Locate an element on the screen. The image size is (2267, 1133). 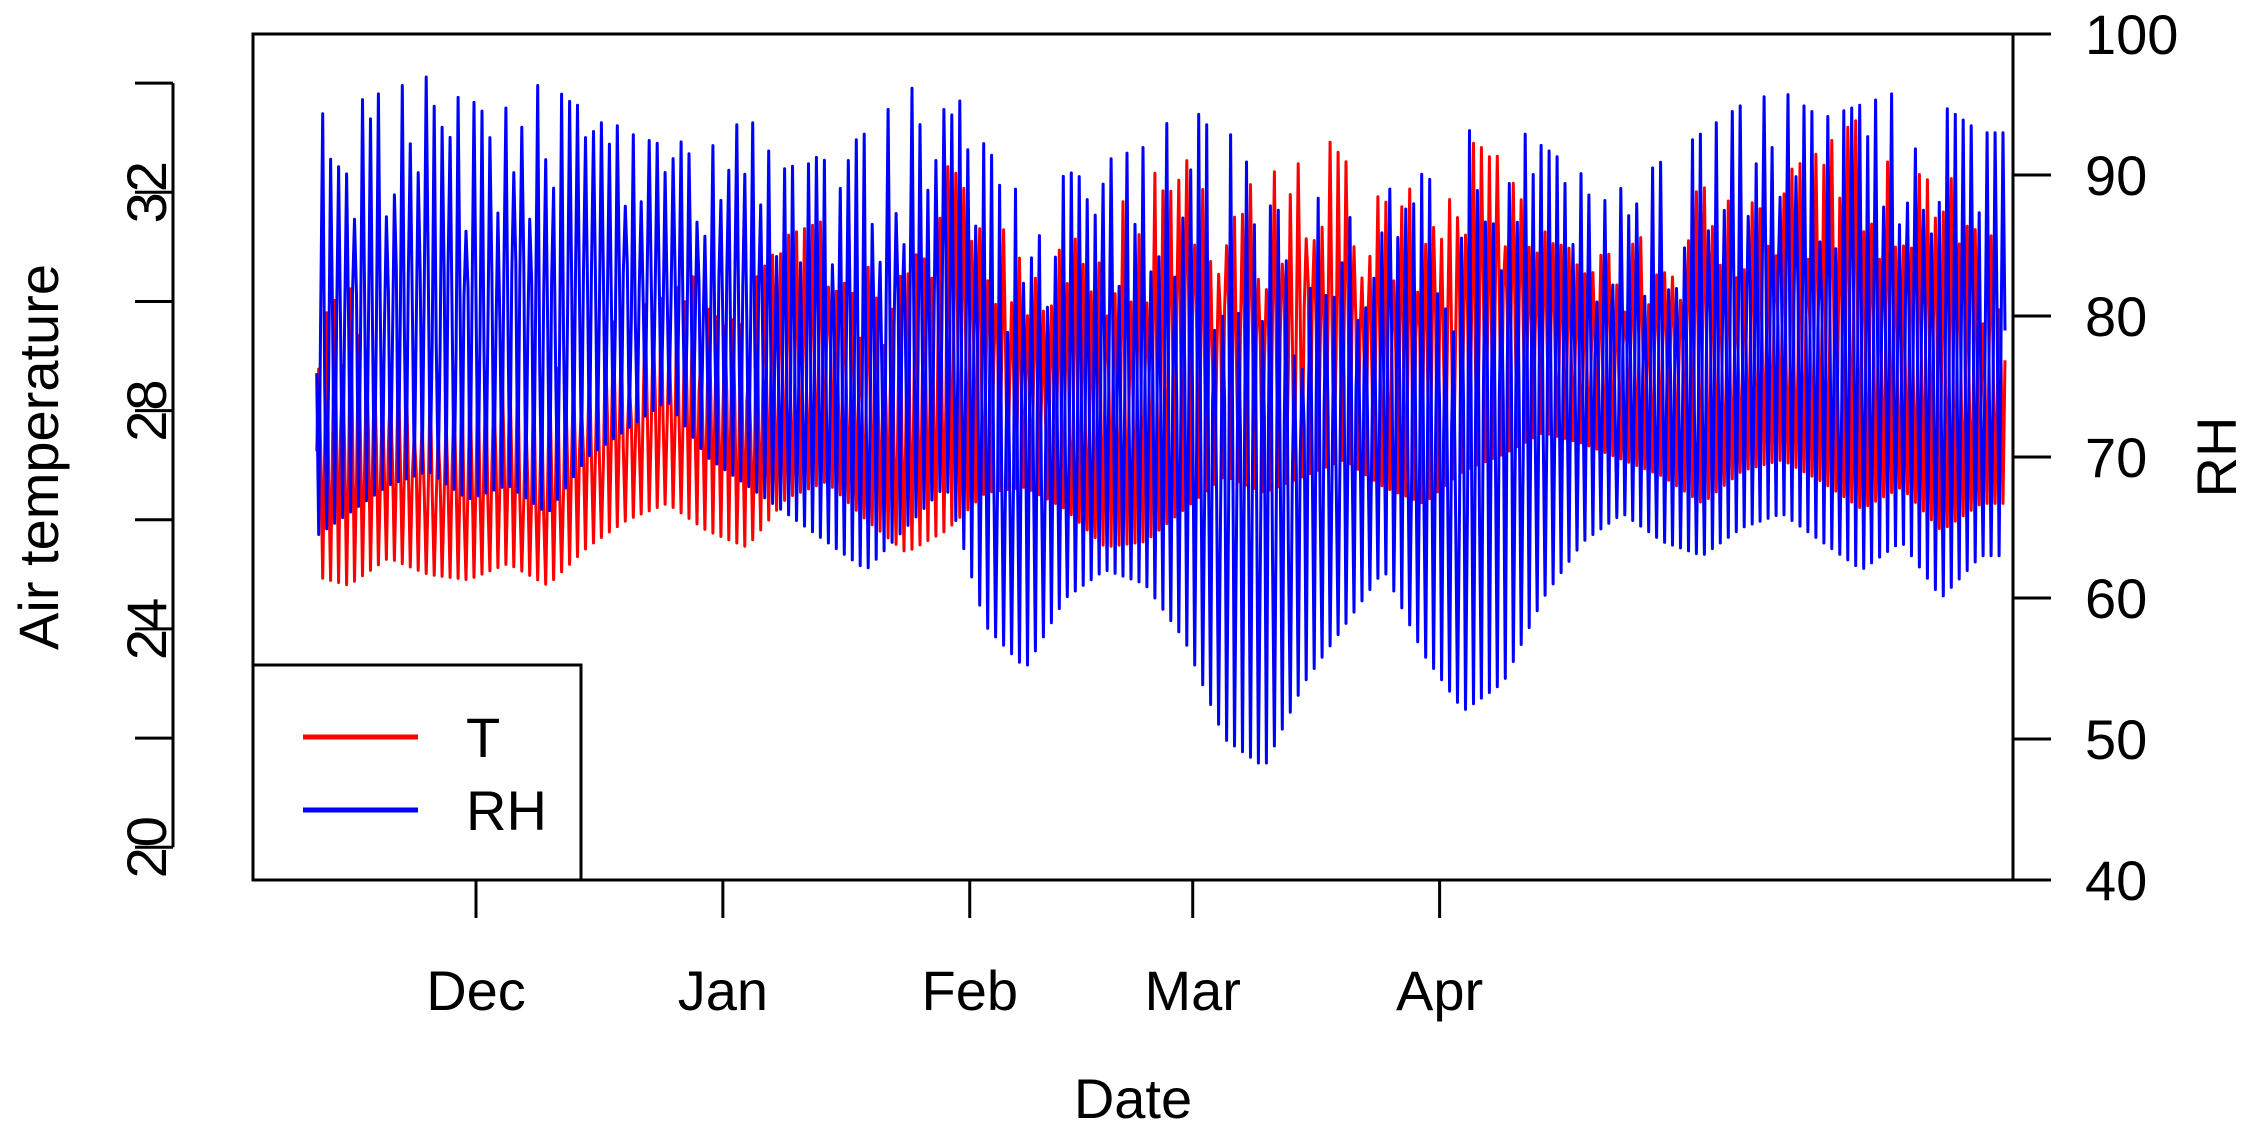
y-right-tick-label-3: 70 is located at coordinates (2116, 457).